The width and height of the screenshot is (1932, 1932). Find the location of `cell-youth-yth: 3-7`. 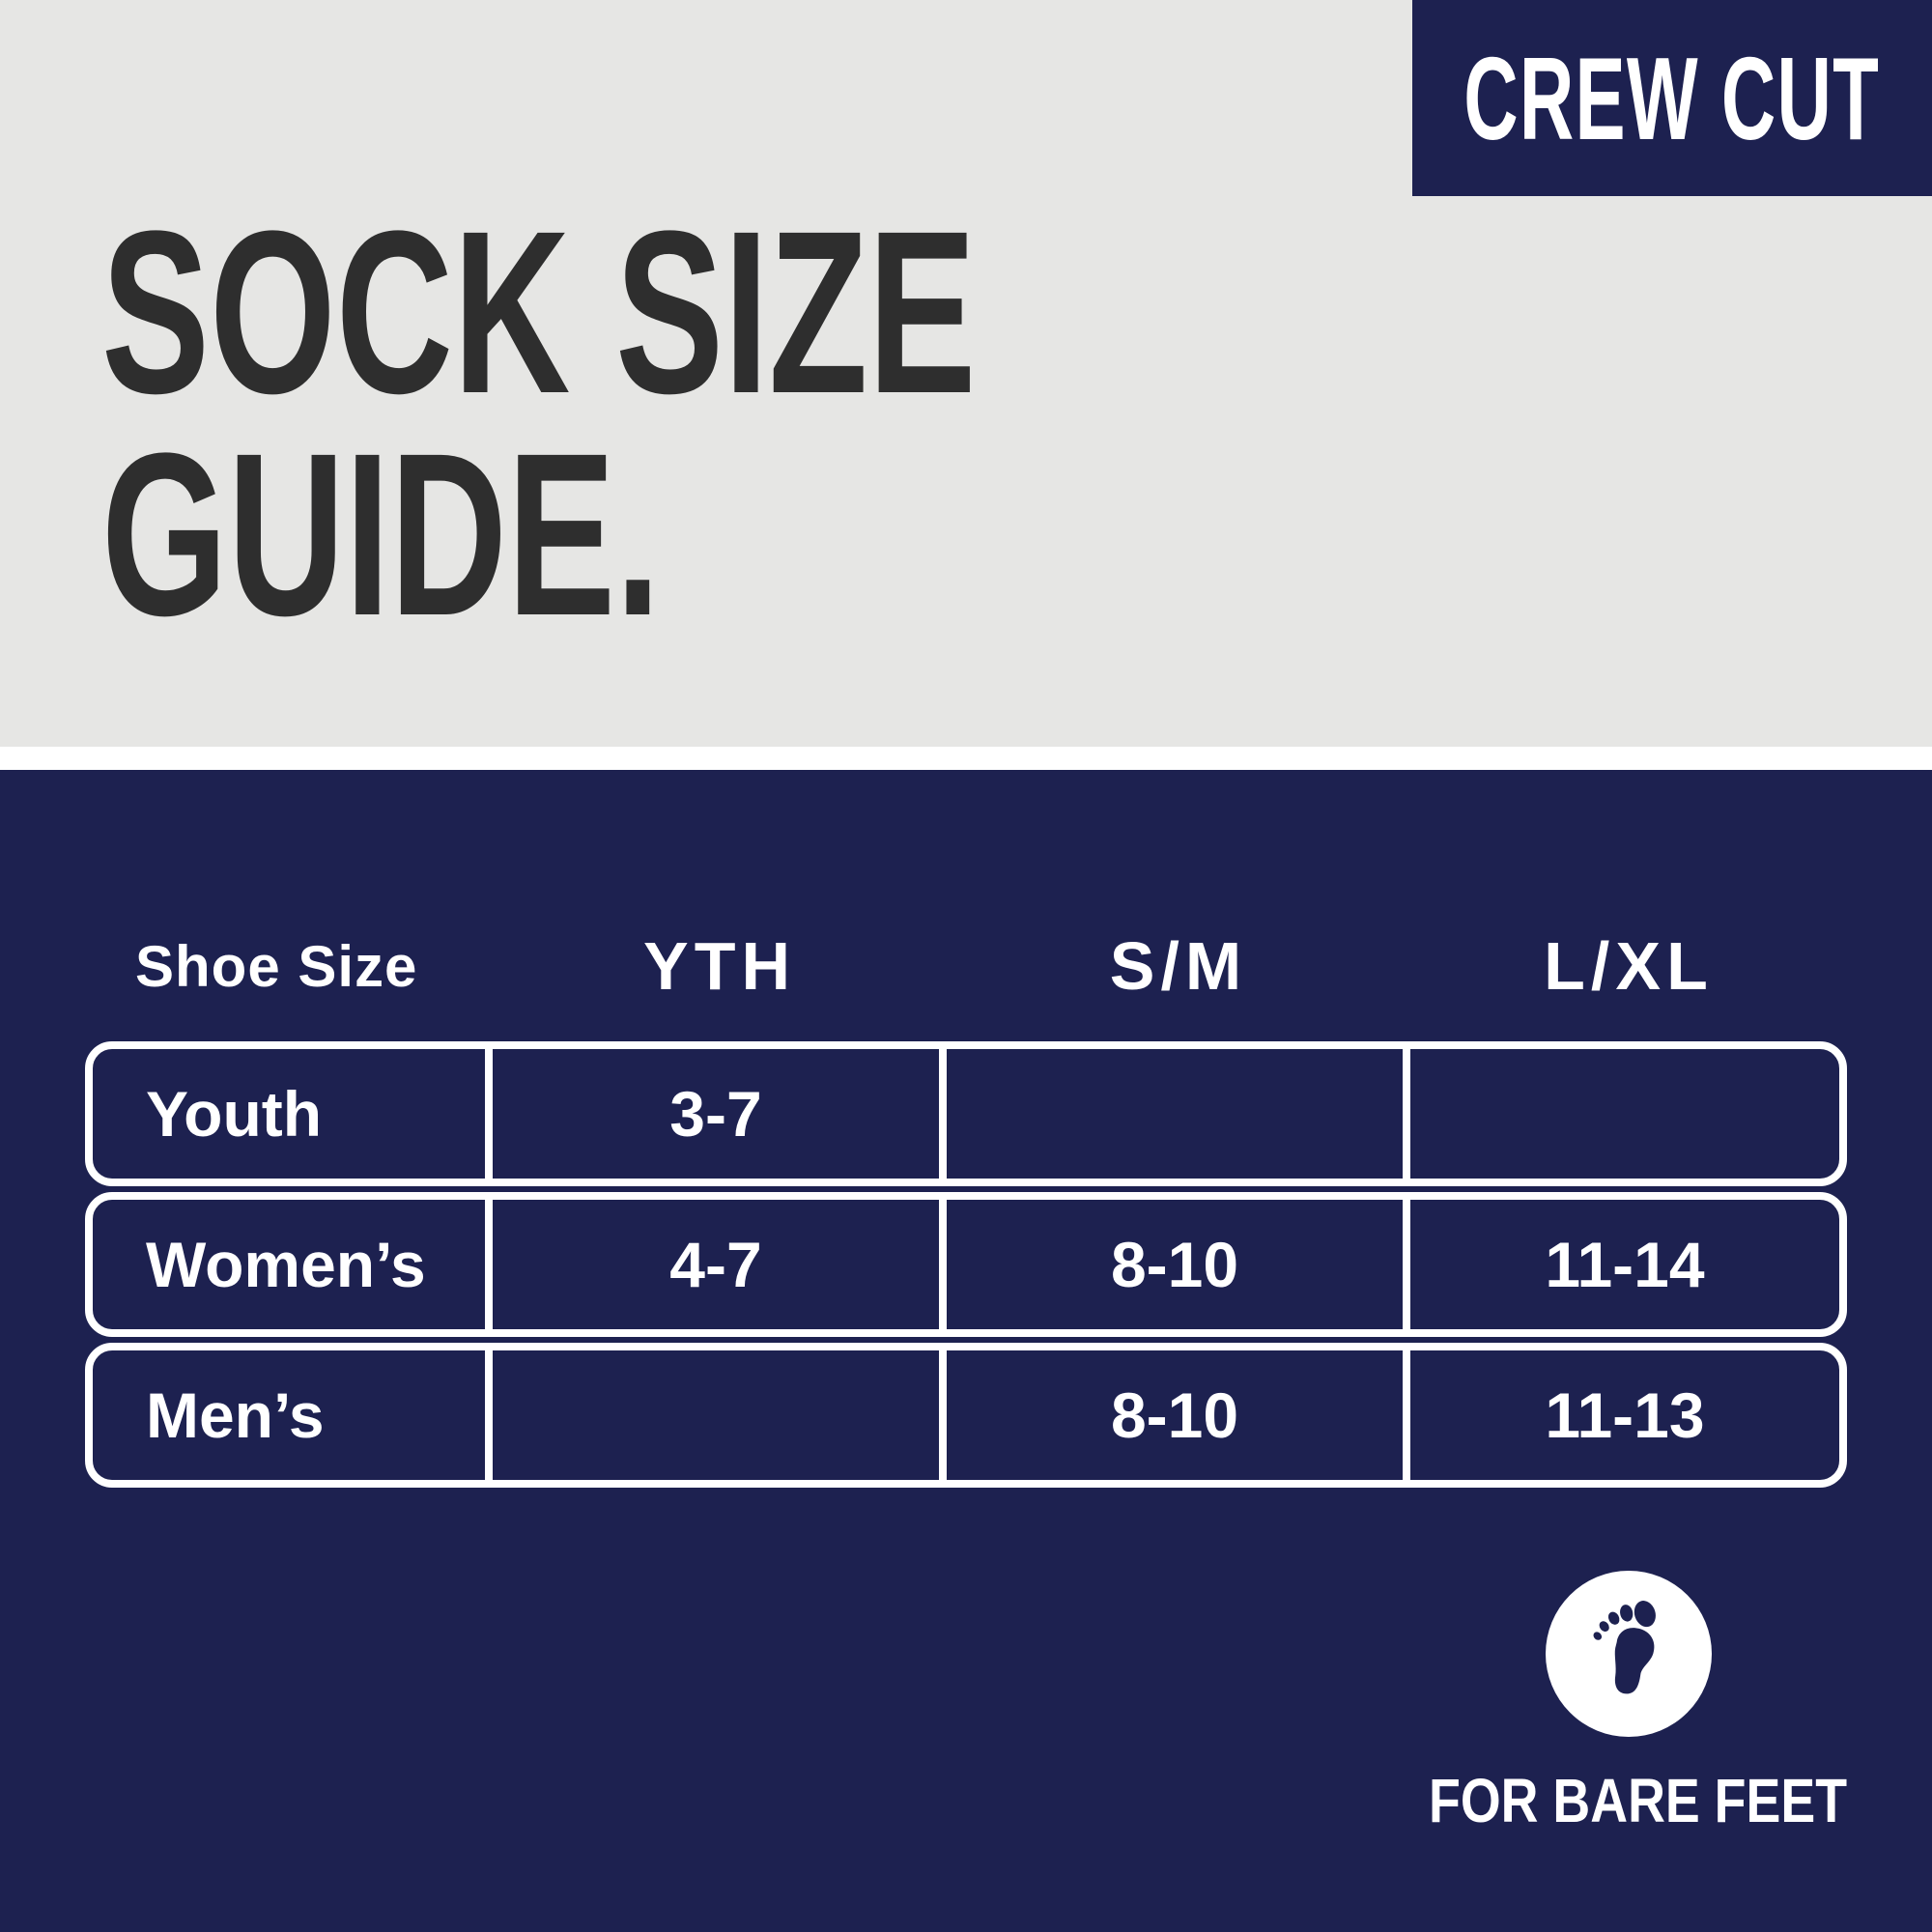

cell-youth-yth: 3-7 is located at coordinates (720, 1114).